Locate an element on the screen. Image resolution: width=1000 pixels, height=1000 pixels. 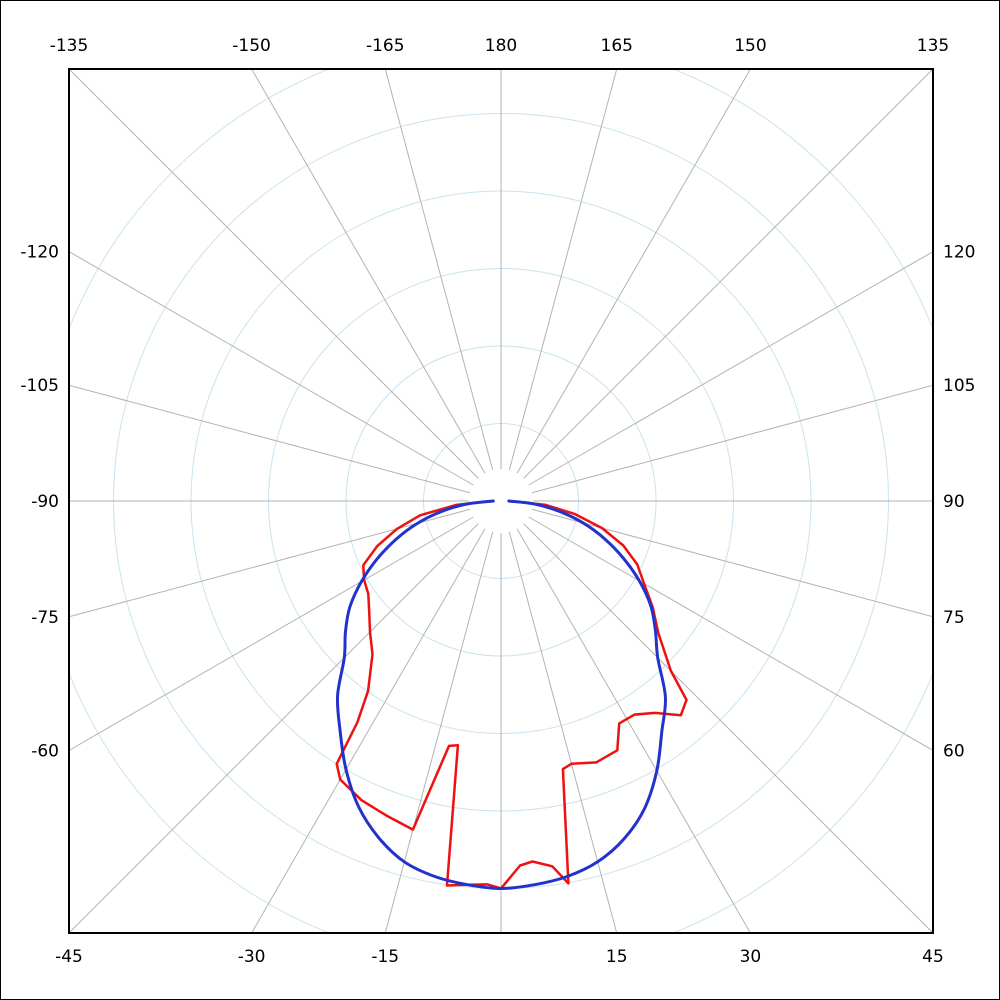
angle-label: 90 is located at coordinates (954, 502).